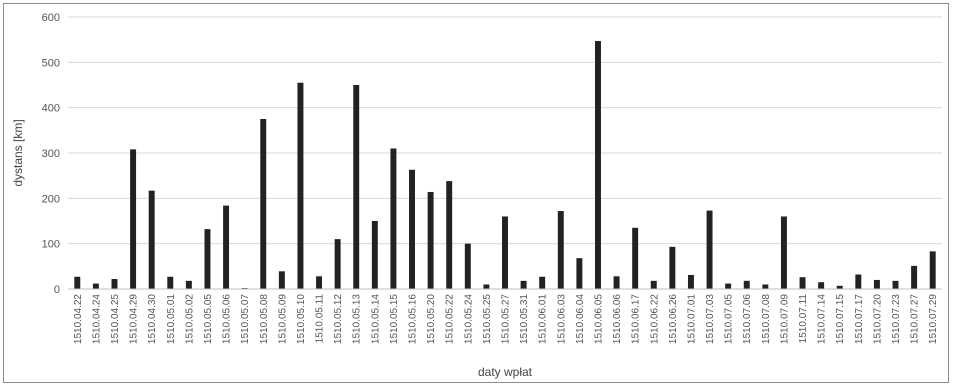  Describe the element at coordinates (598, 319) in the screenshot. I see `x-tick-label: 1510.06.05` at that location.